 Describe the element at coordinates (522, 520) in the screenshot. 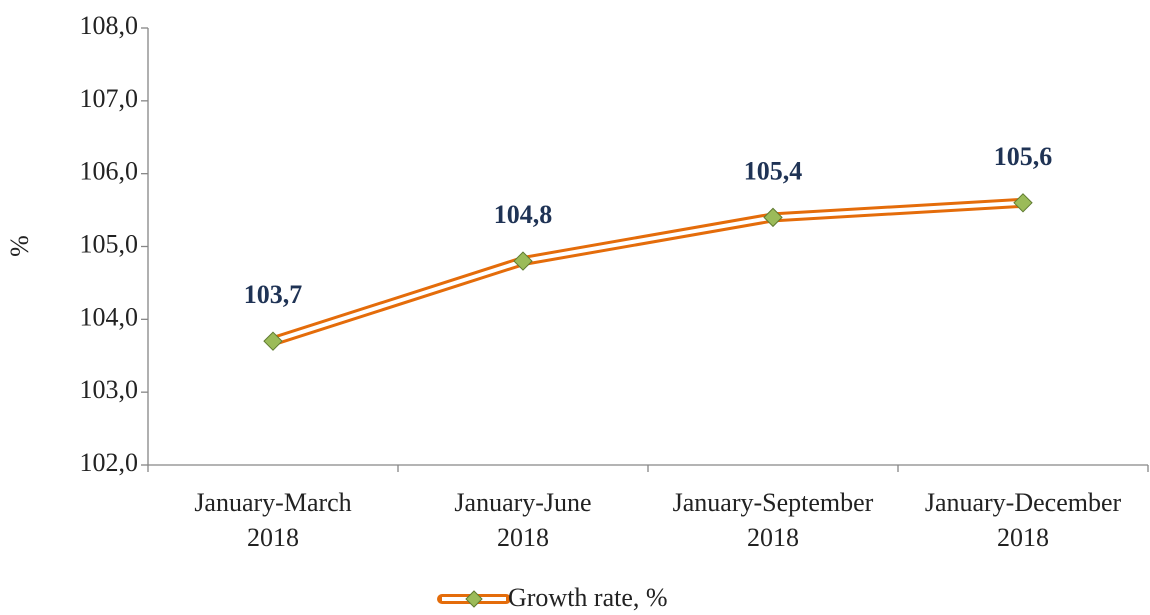

I see `x-tick-label: January-June 2018` at that location.